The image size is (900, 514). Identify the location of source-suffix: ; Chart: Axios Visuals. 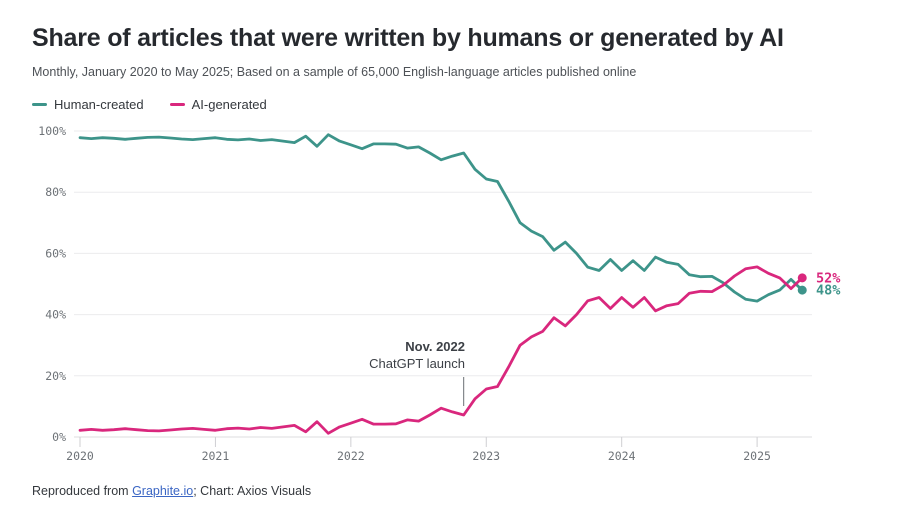
(252, 491).